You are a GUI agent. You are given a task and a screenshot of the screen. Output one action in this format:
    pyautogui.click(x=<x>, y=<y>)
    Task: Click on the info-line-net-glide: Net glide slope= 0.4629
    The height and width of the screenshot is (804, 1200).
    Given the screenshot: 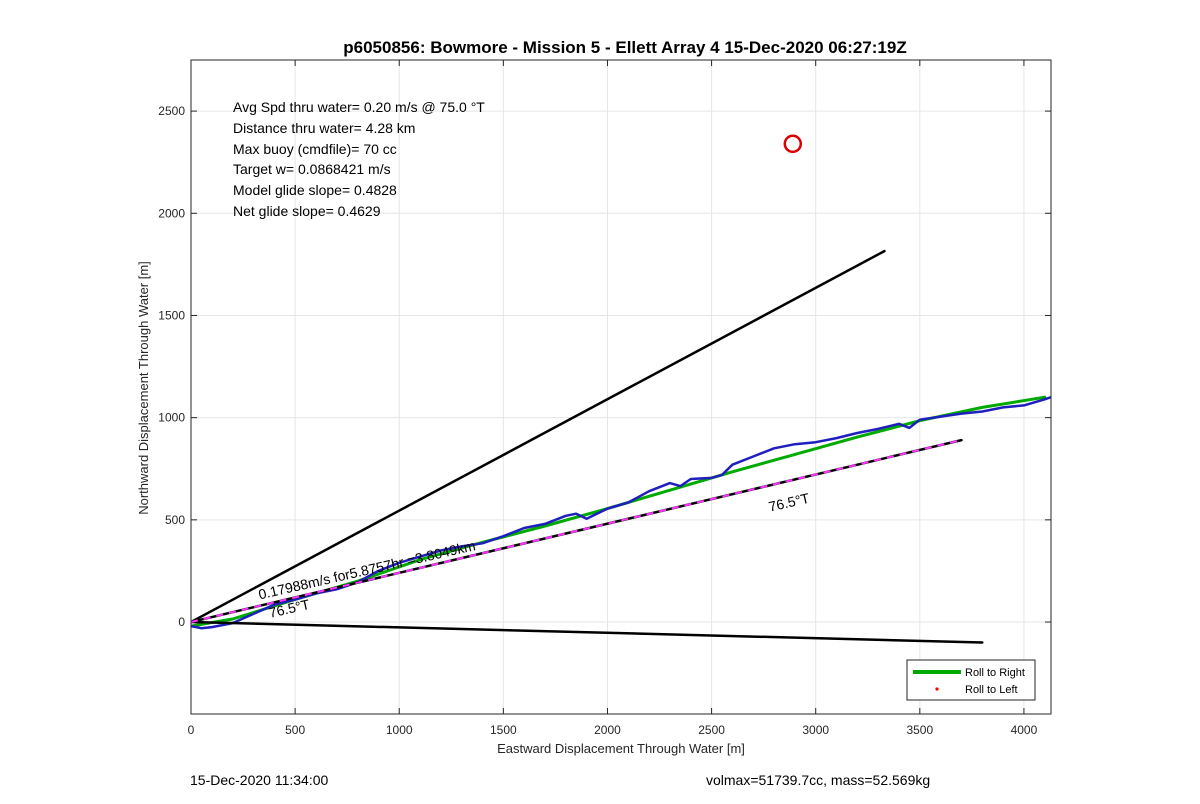 What is the action you would take?
    pyautogui.click(x=307, y=211)
    